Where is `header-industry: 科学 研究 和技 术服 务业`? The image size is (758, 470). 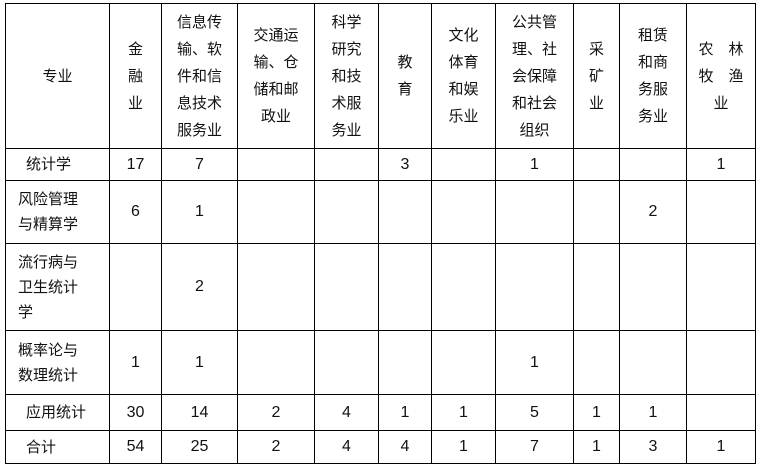
header-industry: 科学 研究 和技 术服 务业 is located at coordinates (346, 76).